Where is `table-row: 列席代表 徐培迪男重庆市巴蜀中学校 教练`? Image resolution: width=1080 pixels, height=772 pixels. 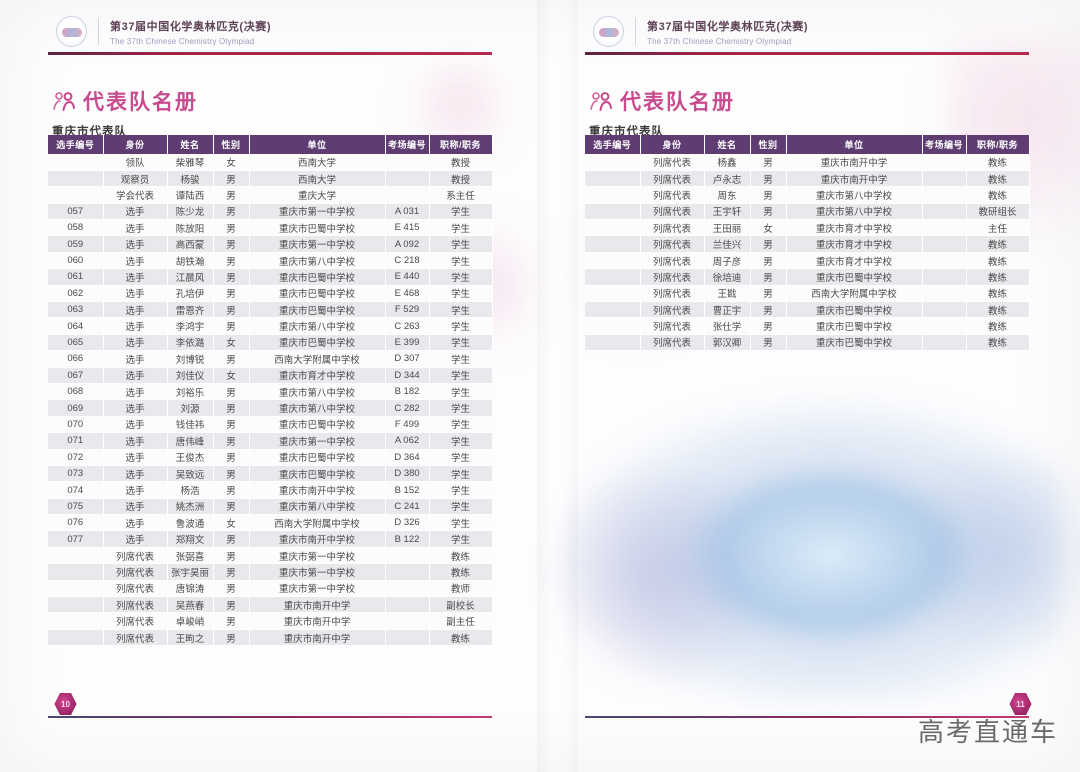
table-row: 列席代表 徐培迪男重庆市巴蜀中学校 教练 is located at coordinates (807, 277).